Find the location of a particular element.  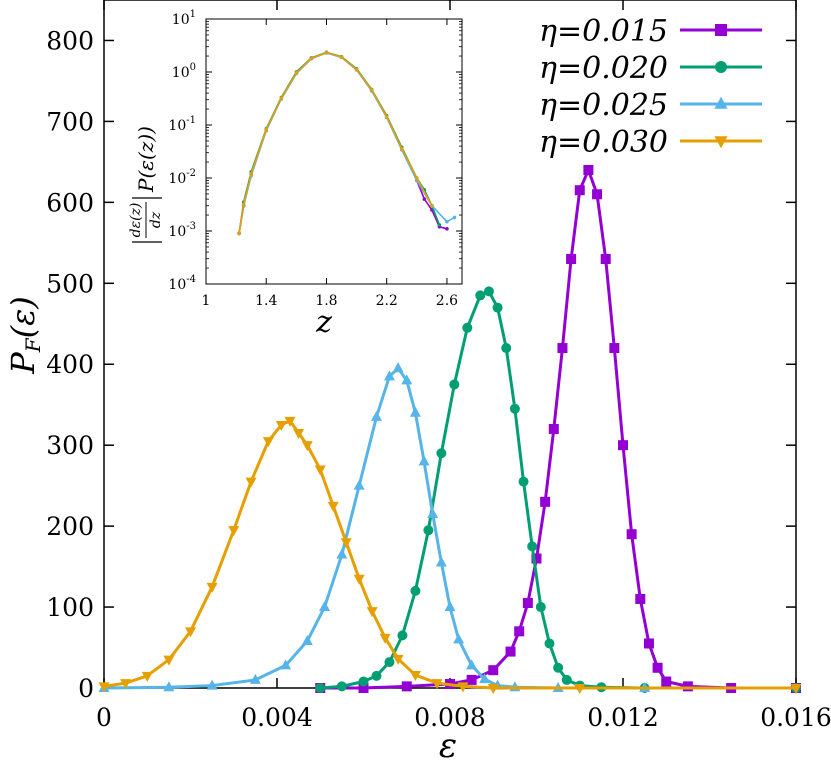

inset-y-tick-label: 10⁻² is located at coordinates (182, 177).